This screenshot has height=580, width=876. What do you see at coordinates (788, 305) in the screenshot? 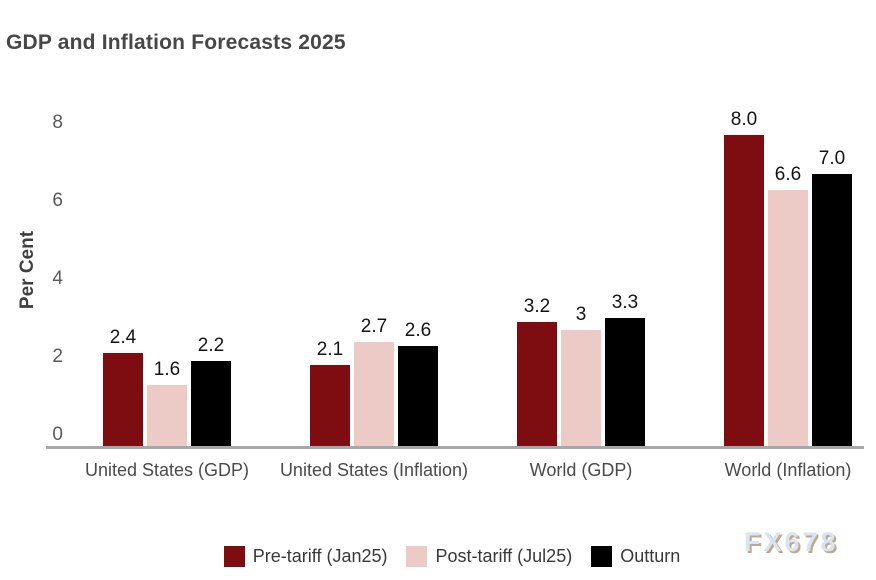
I see `bar: 6.6` at bounding box center [788, 305].